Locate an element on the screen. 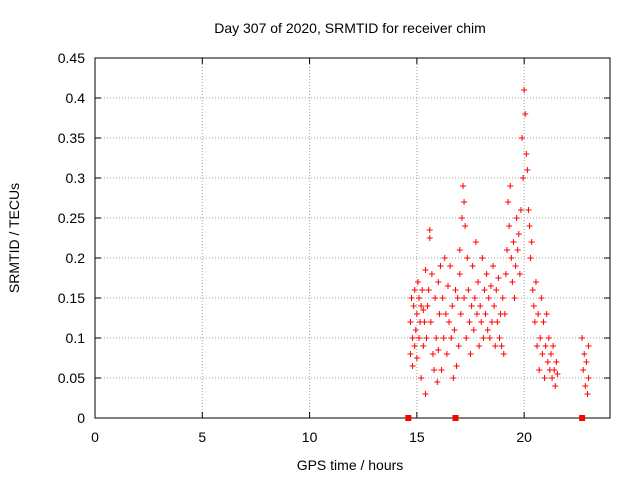 This screenshot has width=640, height=480. y-tick-label: 0.2 is located at coordinates (76, 258).